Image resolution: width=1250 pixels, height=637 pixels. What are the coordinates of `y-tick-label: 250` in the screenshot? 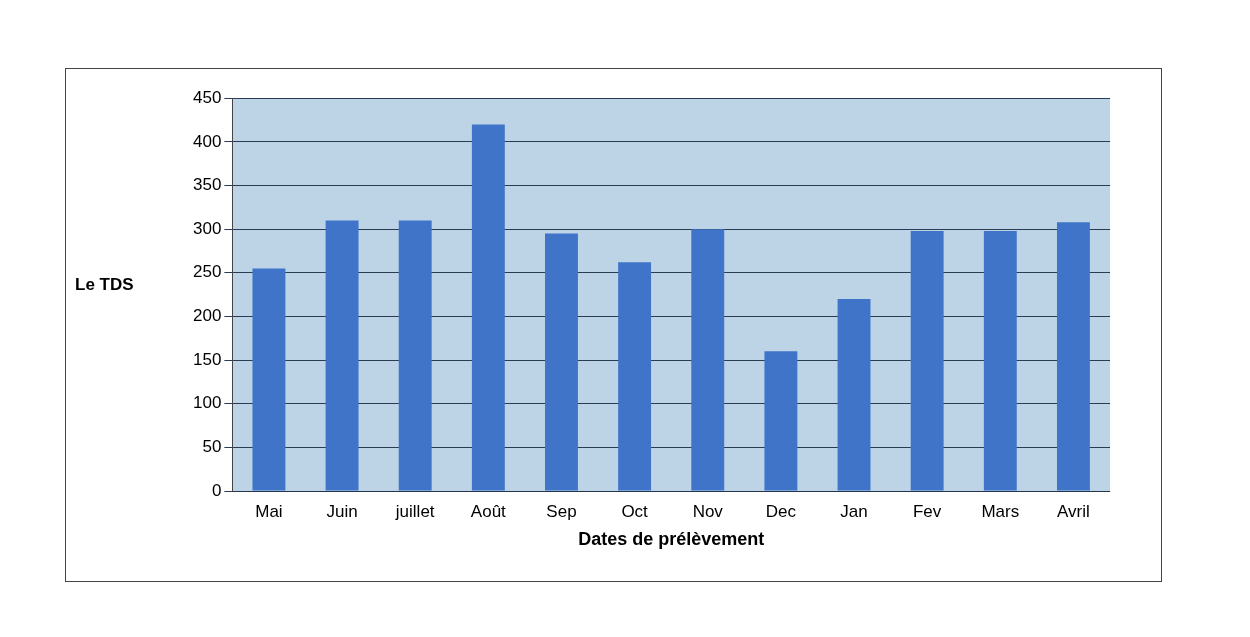 It's located at (207, 272).